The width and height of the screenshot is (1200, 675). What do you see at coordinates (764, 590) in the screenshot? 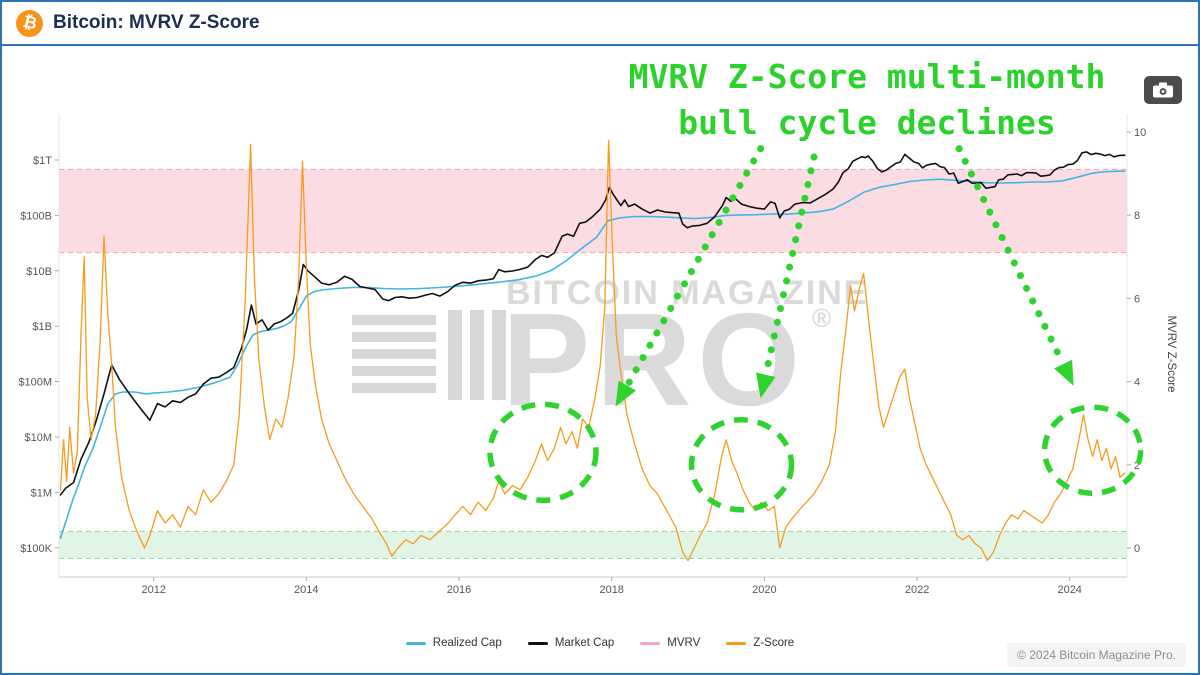
I see `x-axis-tick-label: 2020` at bounding box center [764, 590].